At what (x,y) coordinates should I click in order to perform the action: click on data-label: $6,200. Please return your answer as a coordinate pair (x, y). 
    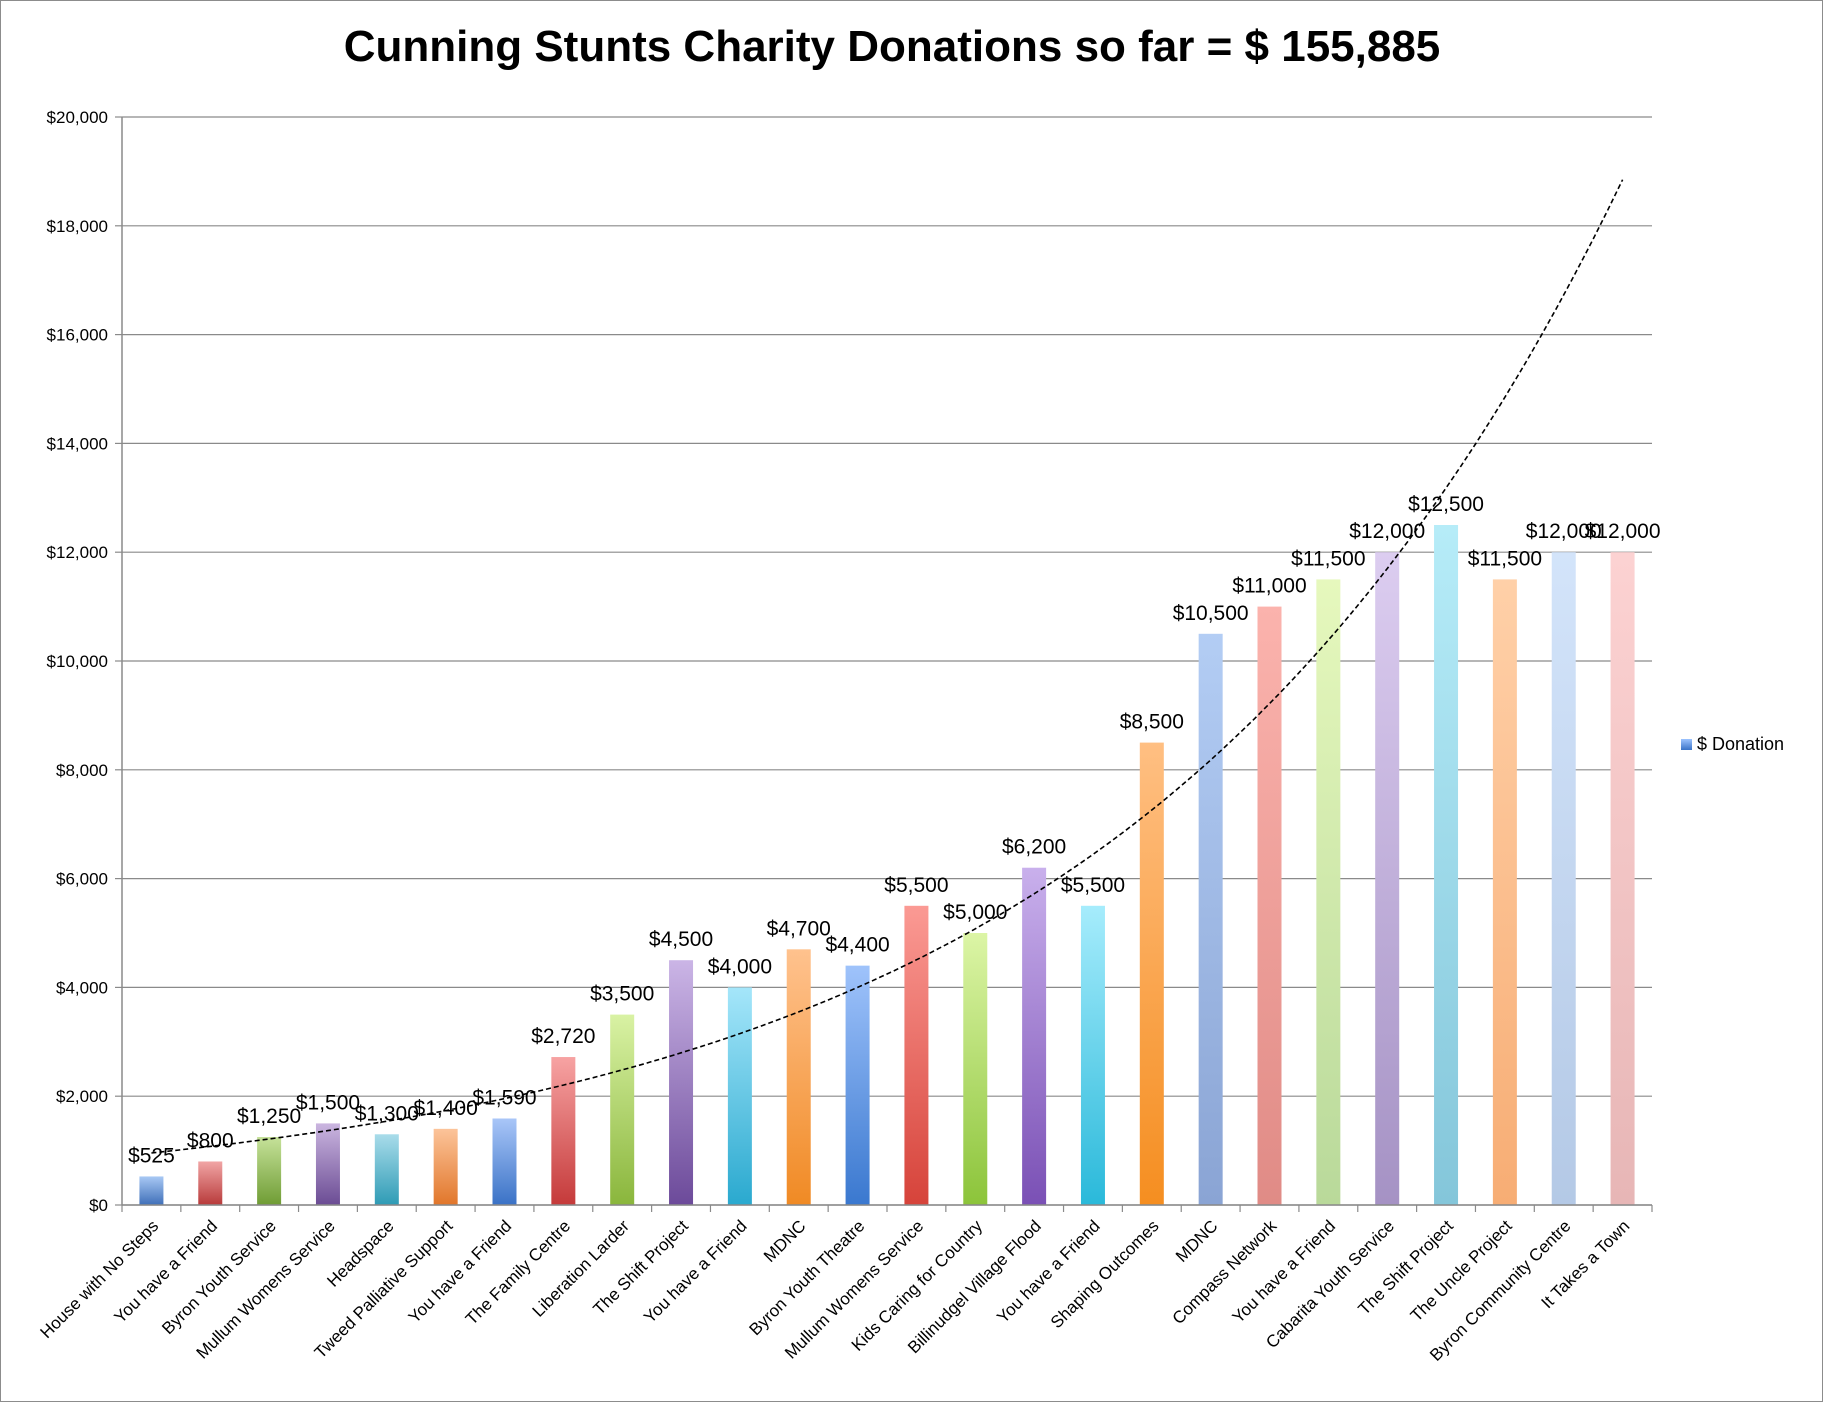
    Looking at the image, I should click on (1034, 847).